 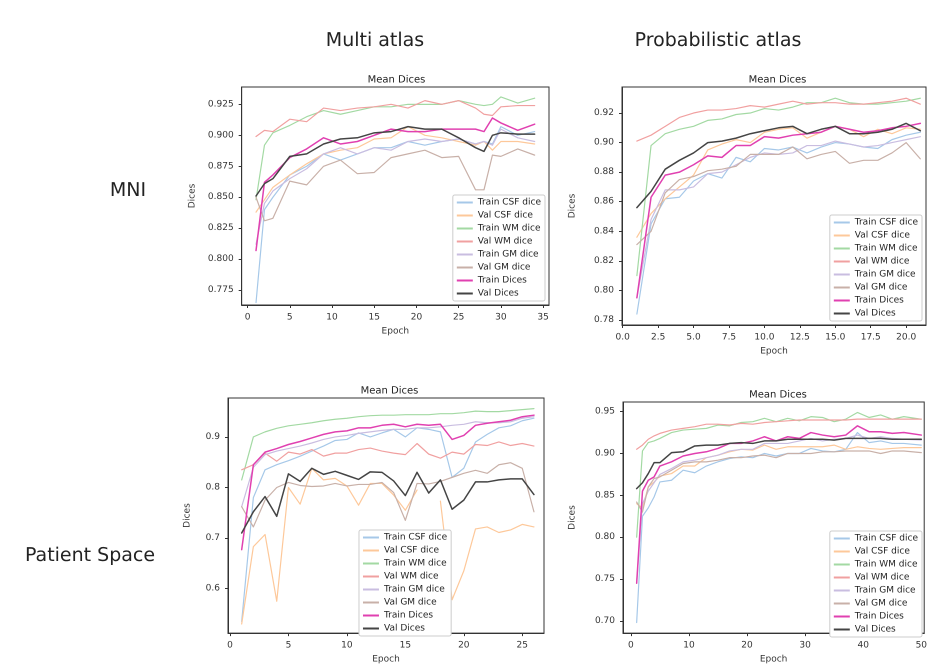 I want to click on x-tick-label: 40, so click(x=863, y=645).